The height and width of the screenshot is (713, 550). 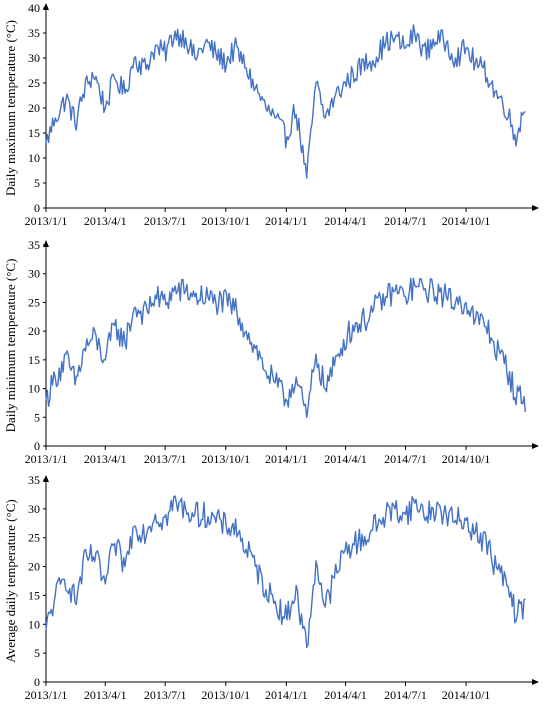 What do you see at coordinates (10, 108) in the screenshot?
I see `y-axis-title: Daily maximum temperature (°C)` at bounding box center [10, 108].